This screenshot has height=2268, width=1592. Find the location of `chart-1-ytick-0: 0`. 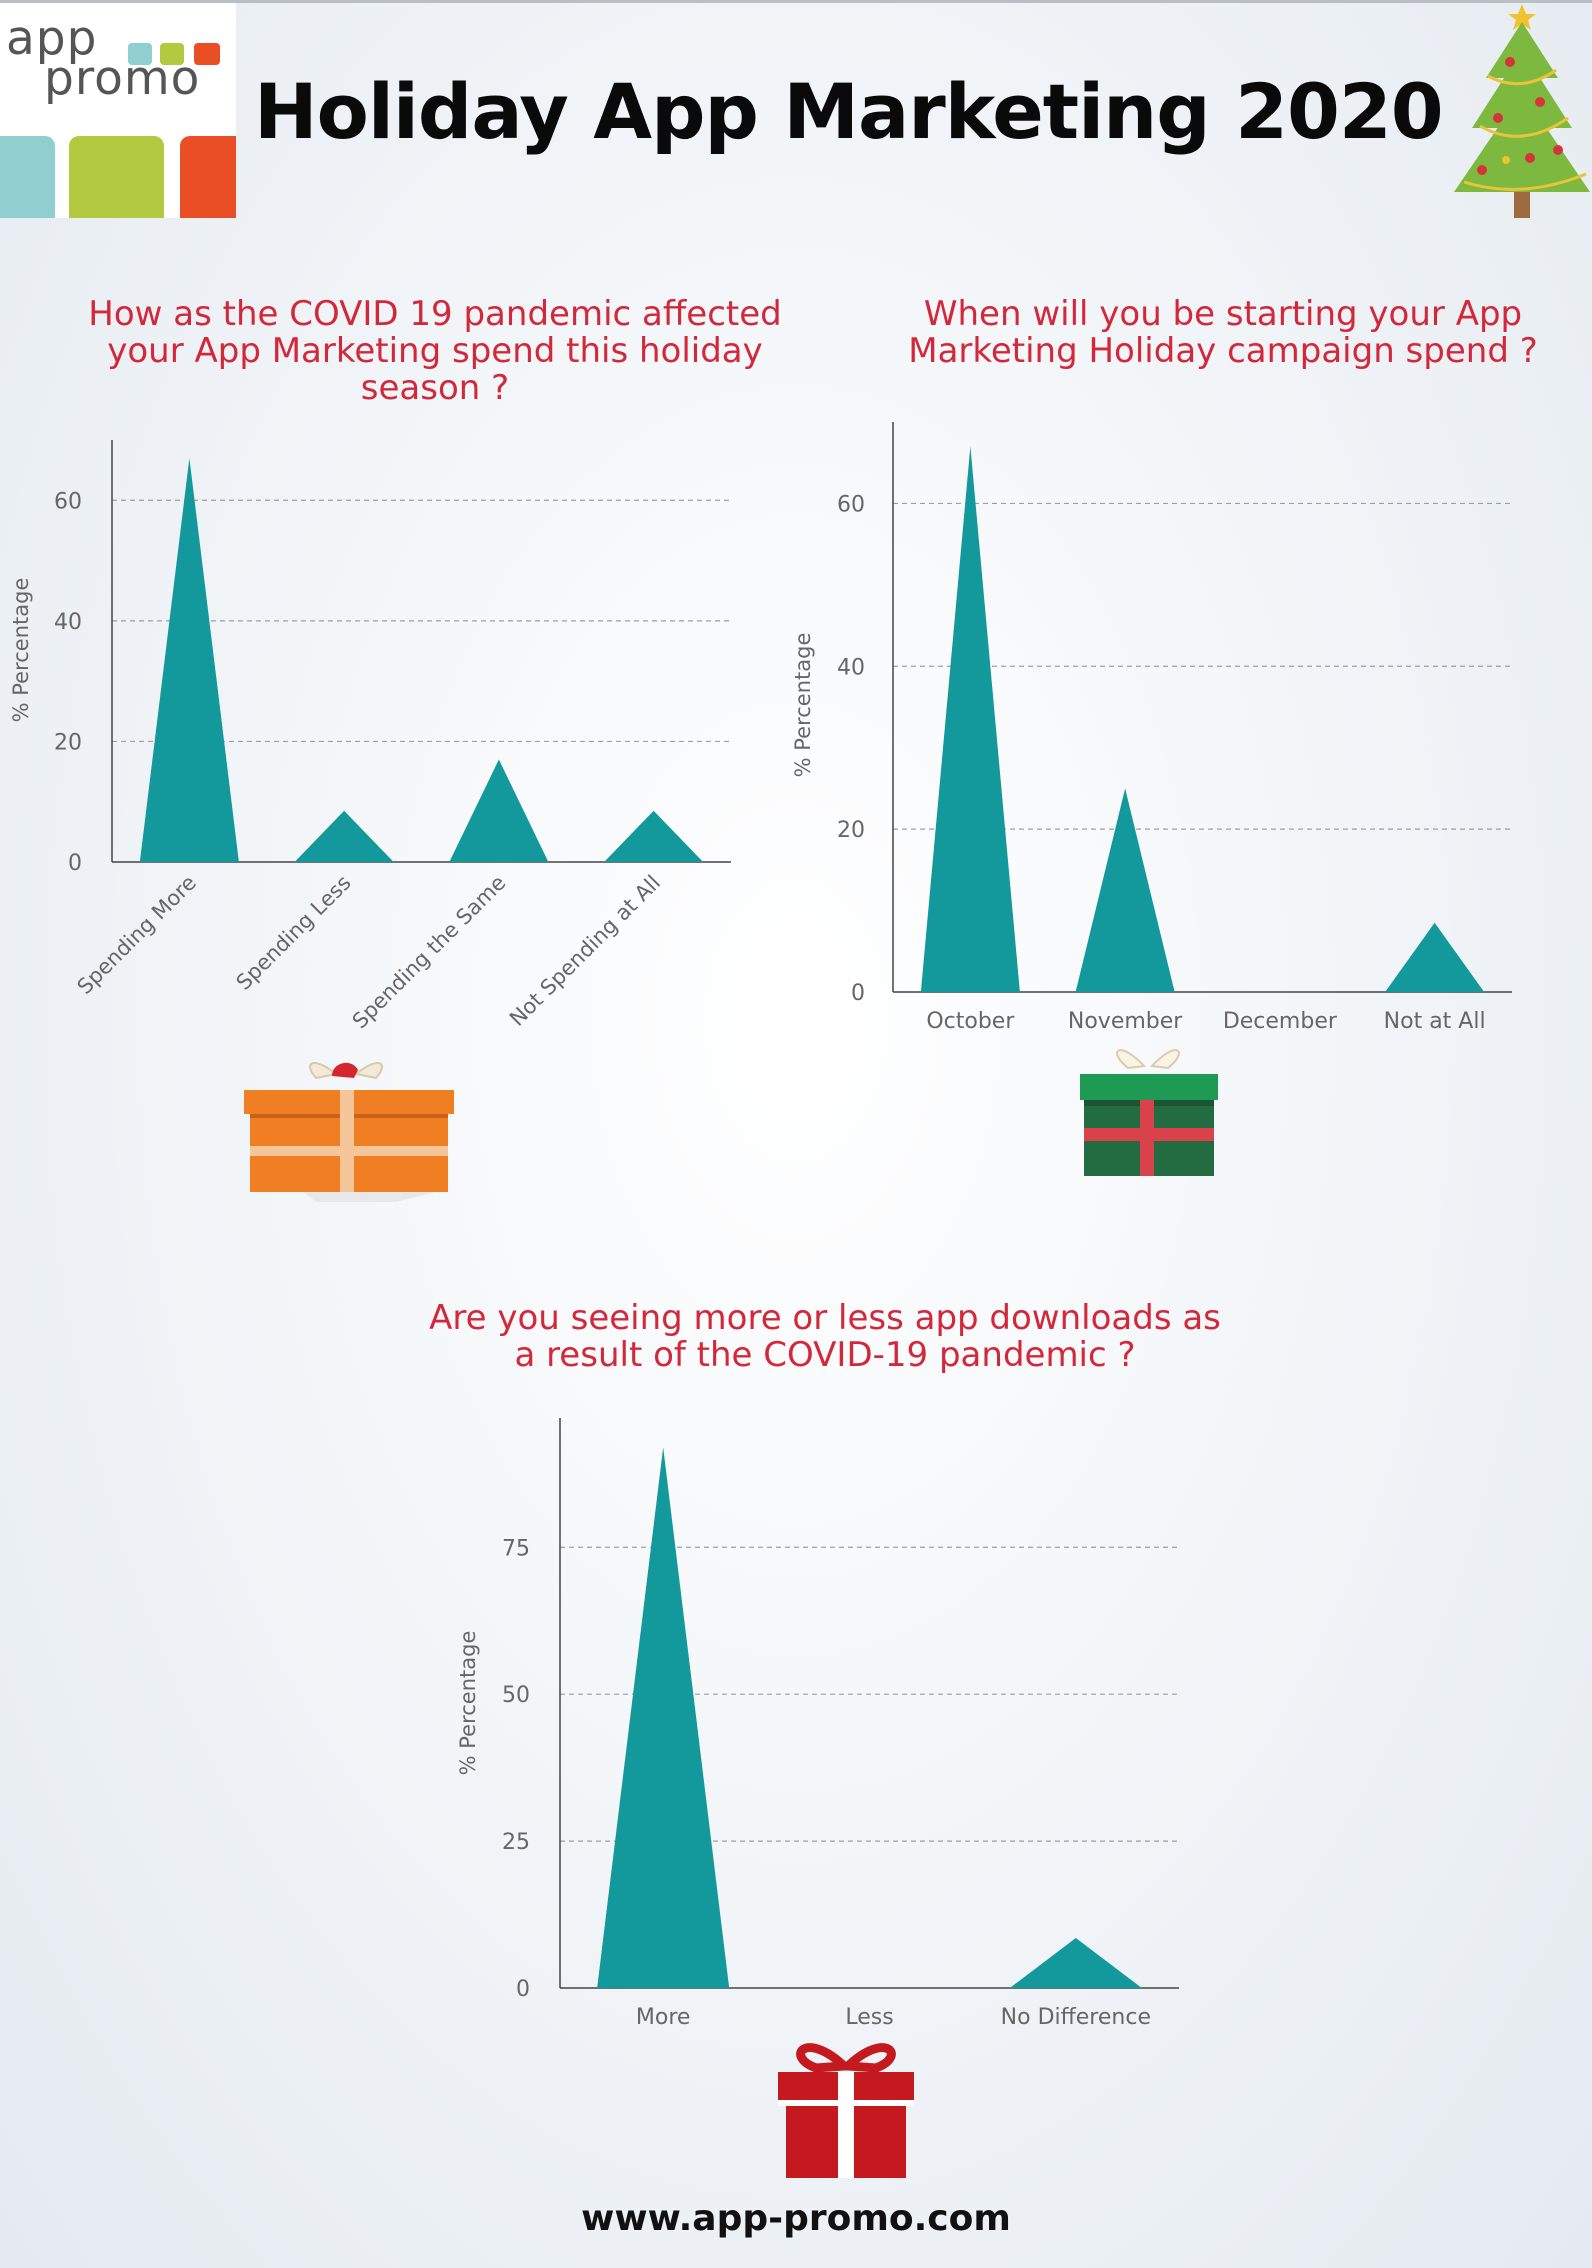

chart-1-ytick-0: 0 is located at coordinates (75, 863).